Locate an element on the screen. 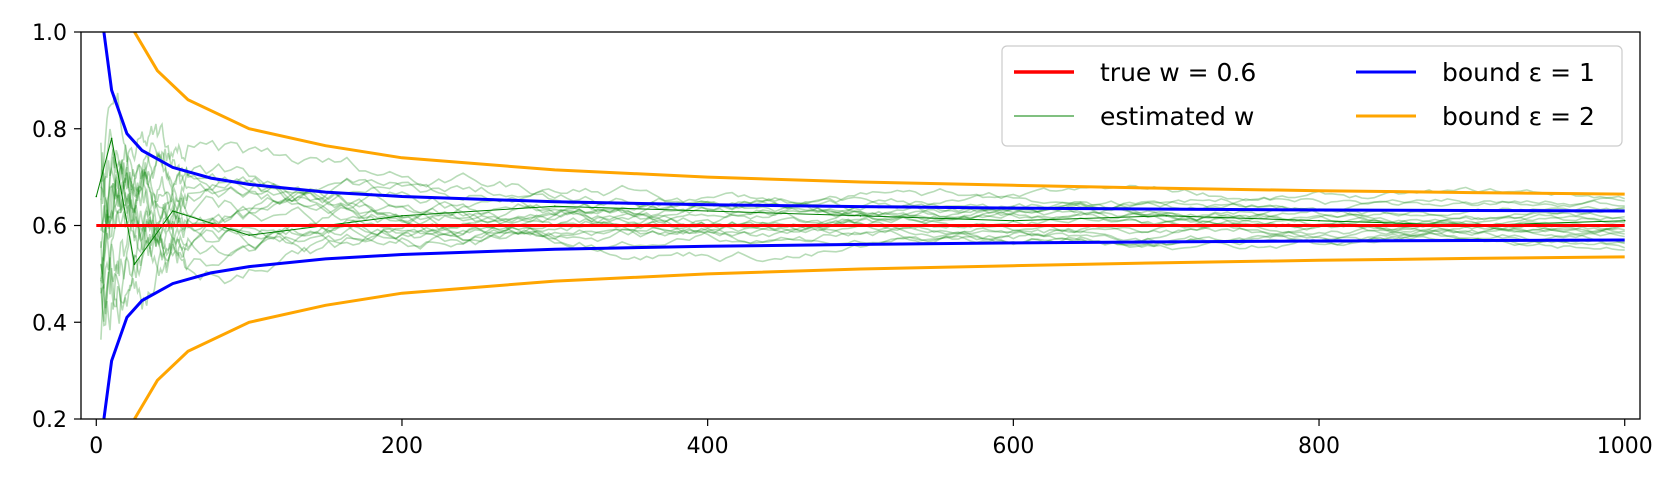 Image resolution: width=1673 pixels, height=483 pixels. y-tick-label: 0.2 is located at coordinates (49, 420).